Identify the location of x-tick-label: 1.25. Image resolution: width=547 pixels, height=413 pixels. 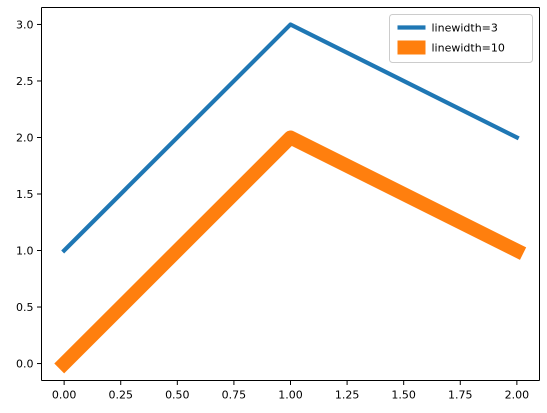
(347, 395).